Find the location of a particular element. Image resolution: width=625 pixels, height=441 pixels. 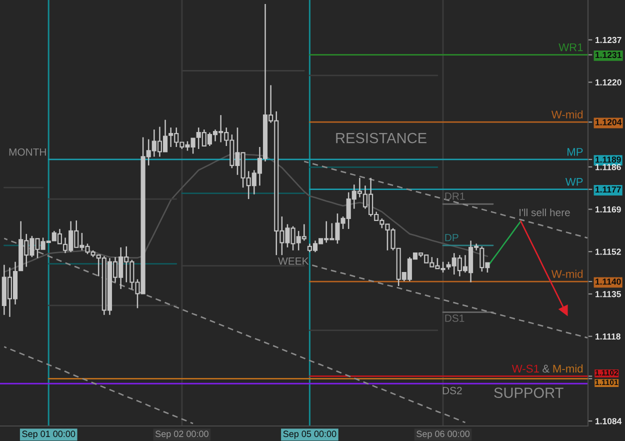

series-label: MP is located at coordinates (575, 152).